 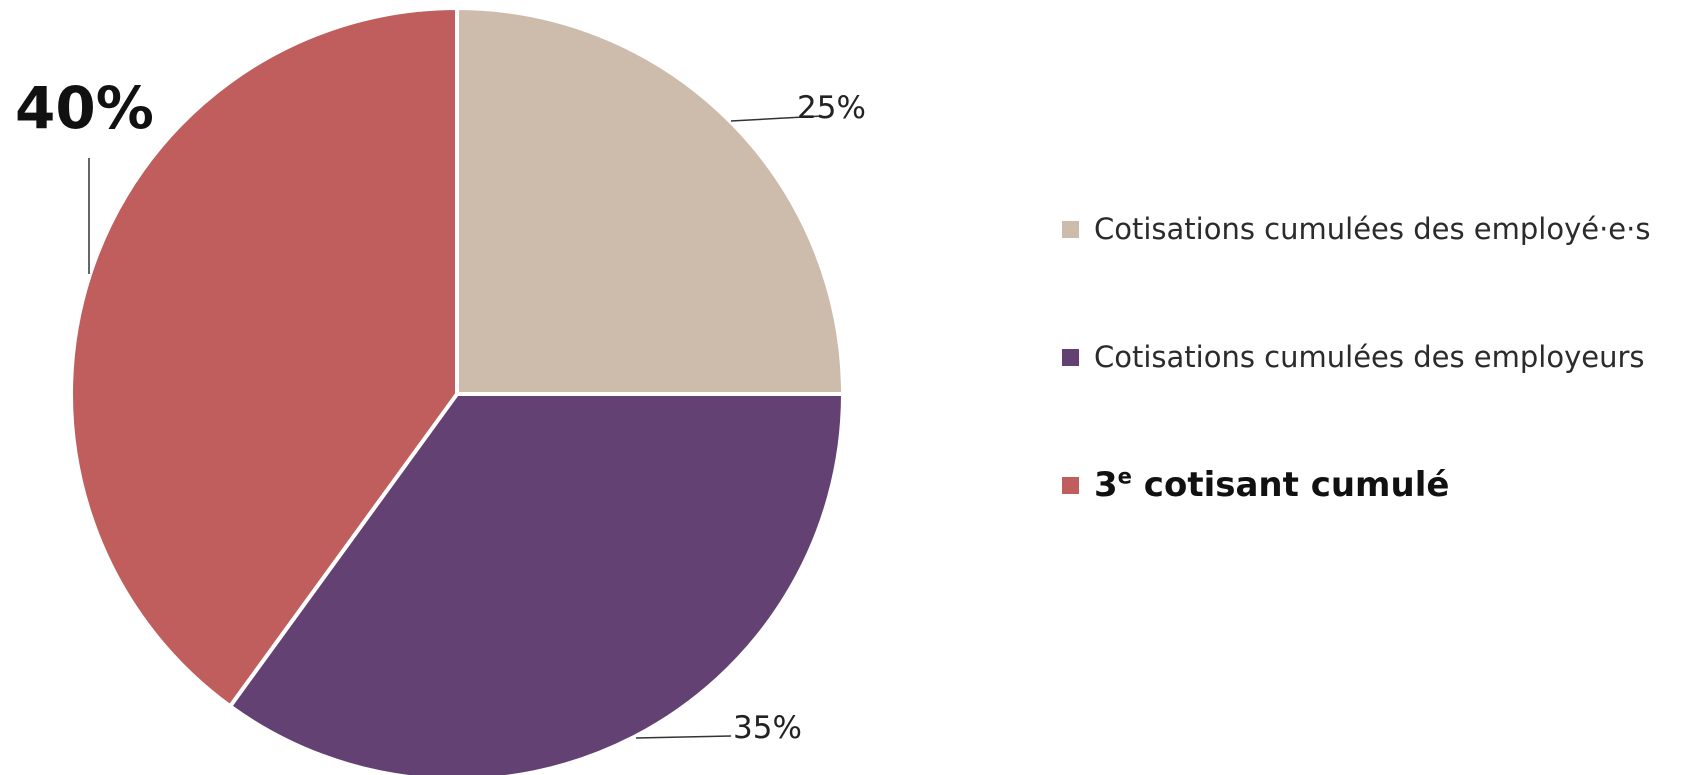 I want to click on legend-swatch-employeurs, so click(x=1070, y=357).